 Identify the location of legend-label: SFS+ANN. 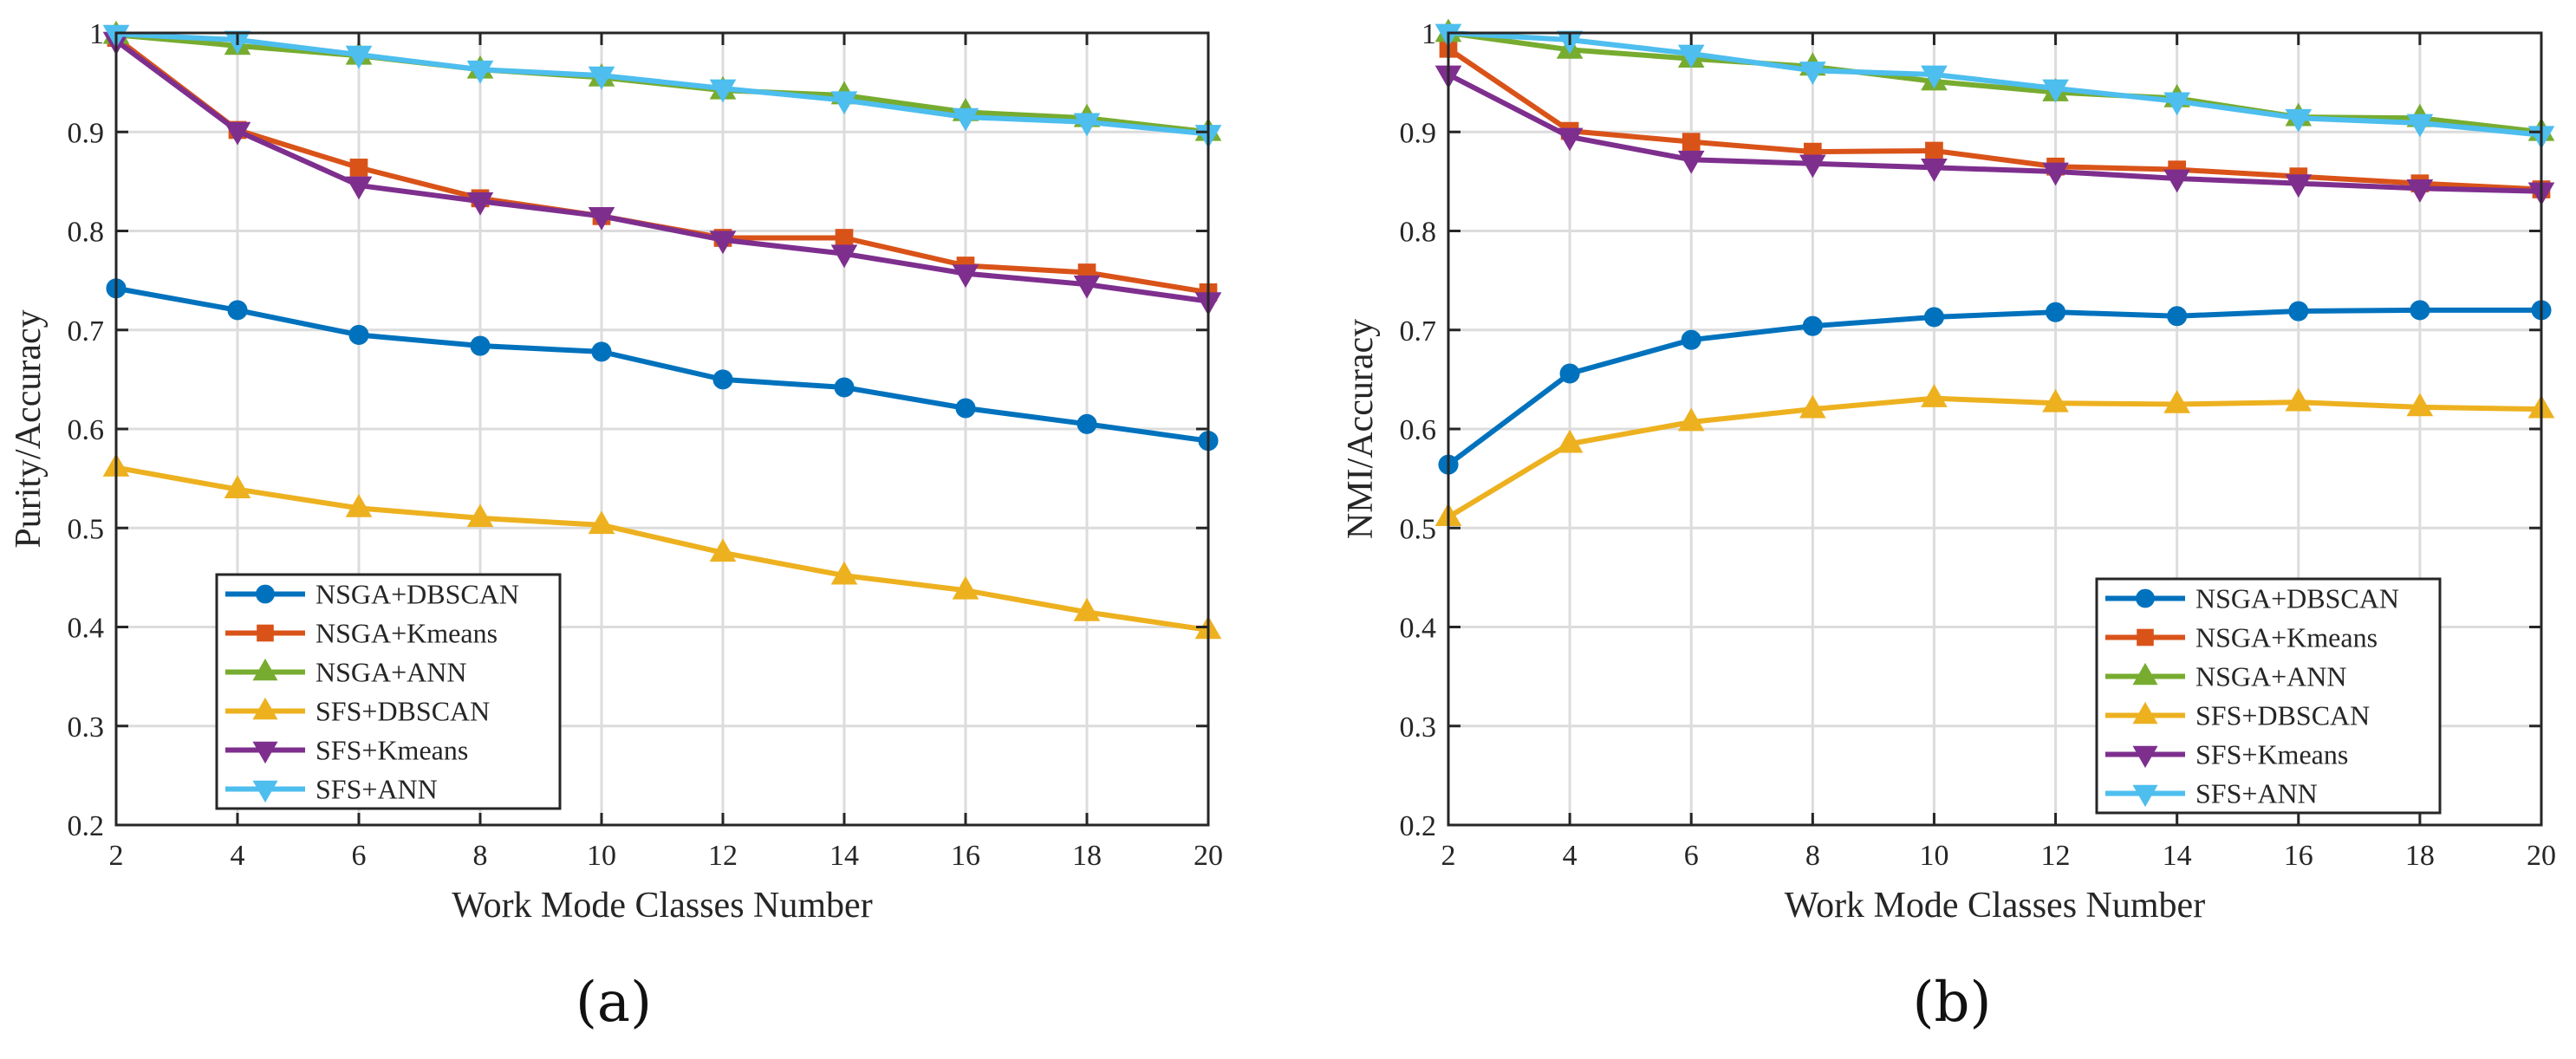
(376, 789).